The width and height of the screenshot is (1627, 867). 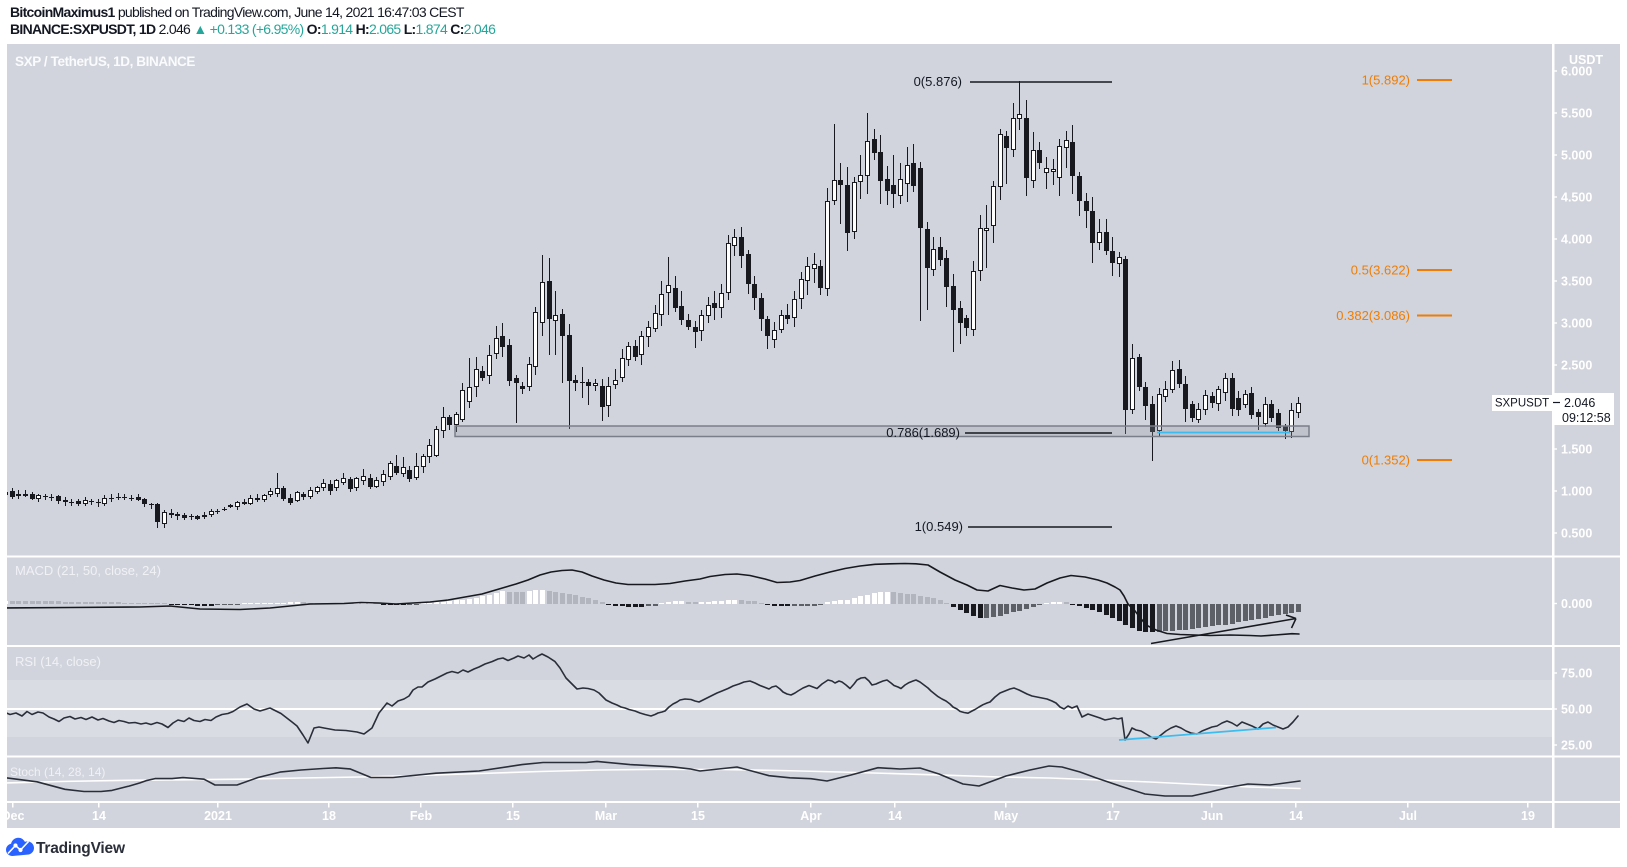 What do you see at coordinates (1576, 366) in the screenshot?
I see `svg-text: 2.500` at bounding box center [1576, 366].